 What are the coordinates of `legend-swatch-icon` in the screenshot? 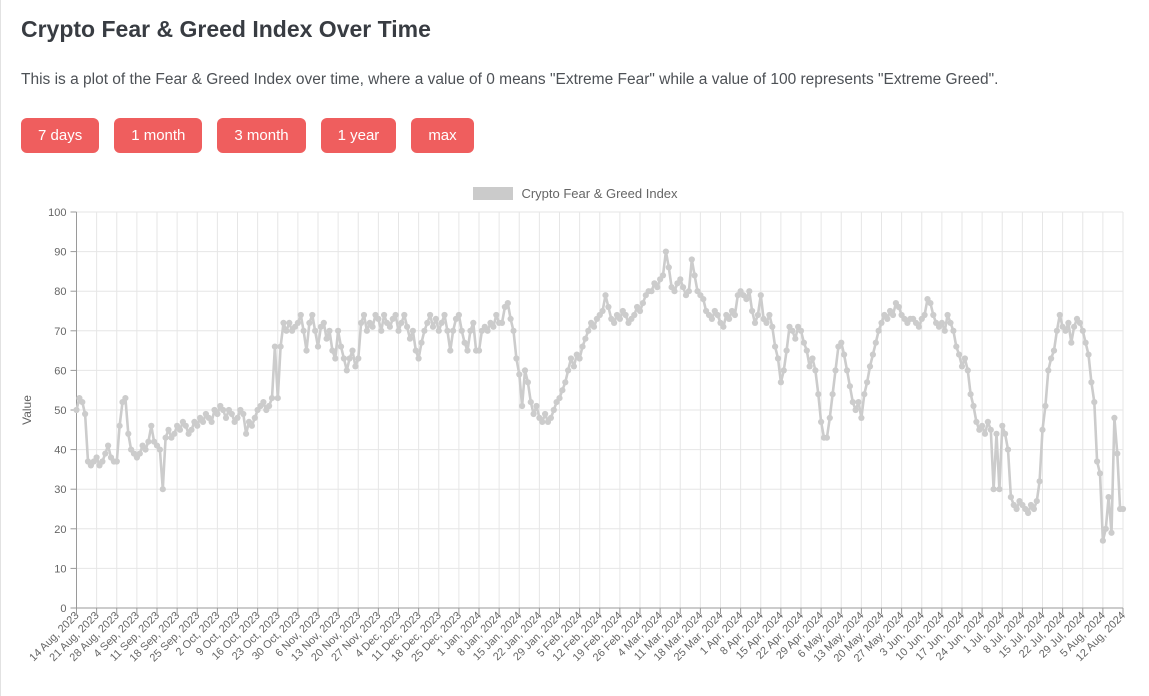 It's located at (493, 193).